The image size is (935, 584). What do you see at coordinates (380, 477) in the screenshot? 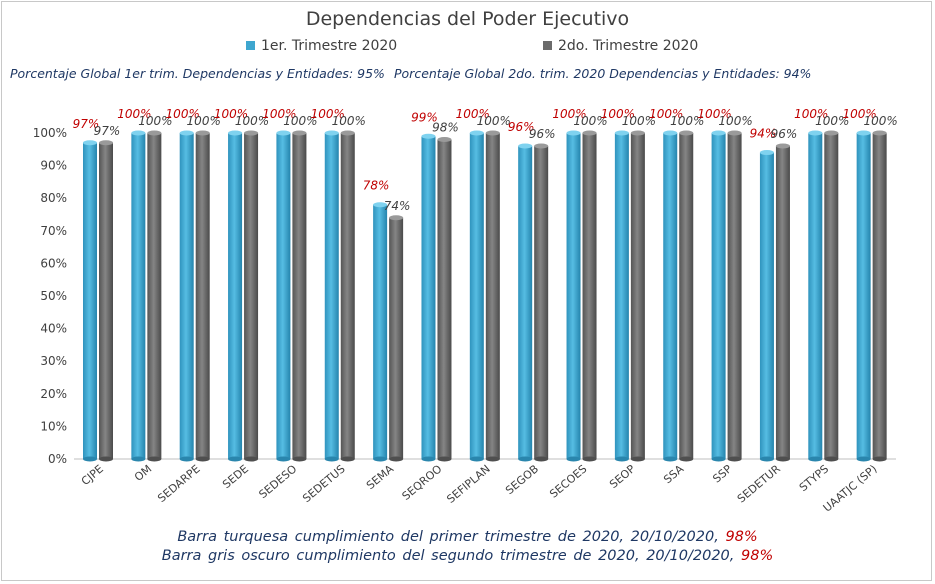
I see `x-tick-label: SEMA` at bounding box center [380, 477].